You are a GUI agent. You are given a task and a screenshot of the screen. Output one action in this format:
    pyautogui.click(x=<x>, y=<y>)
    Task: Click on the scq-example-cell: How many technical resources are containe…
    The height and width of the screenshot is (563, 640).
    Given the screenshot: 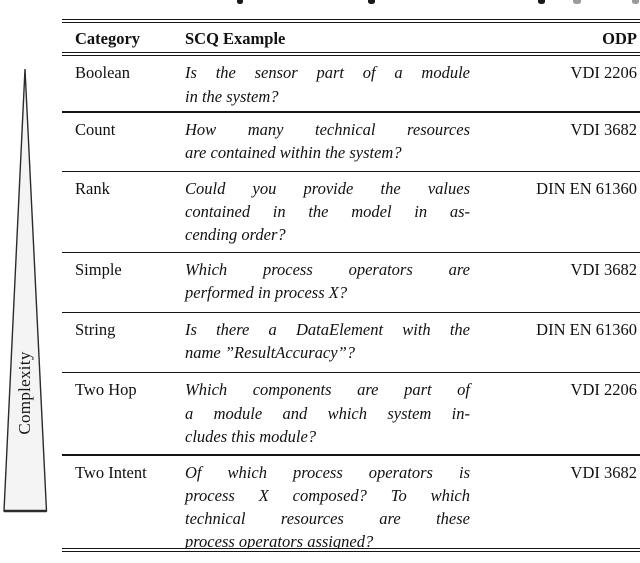 What is the action you would take?
    pyautogui.click(x=327, y=140)
    